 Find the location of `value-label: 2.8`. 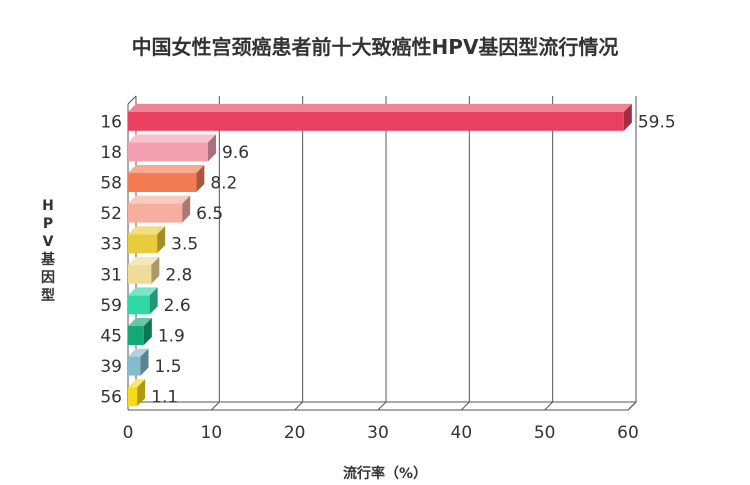

value-label: 2.8 is located at coordinates (178, 275).